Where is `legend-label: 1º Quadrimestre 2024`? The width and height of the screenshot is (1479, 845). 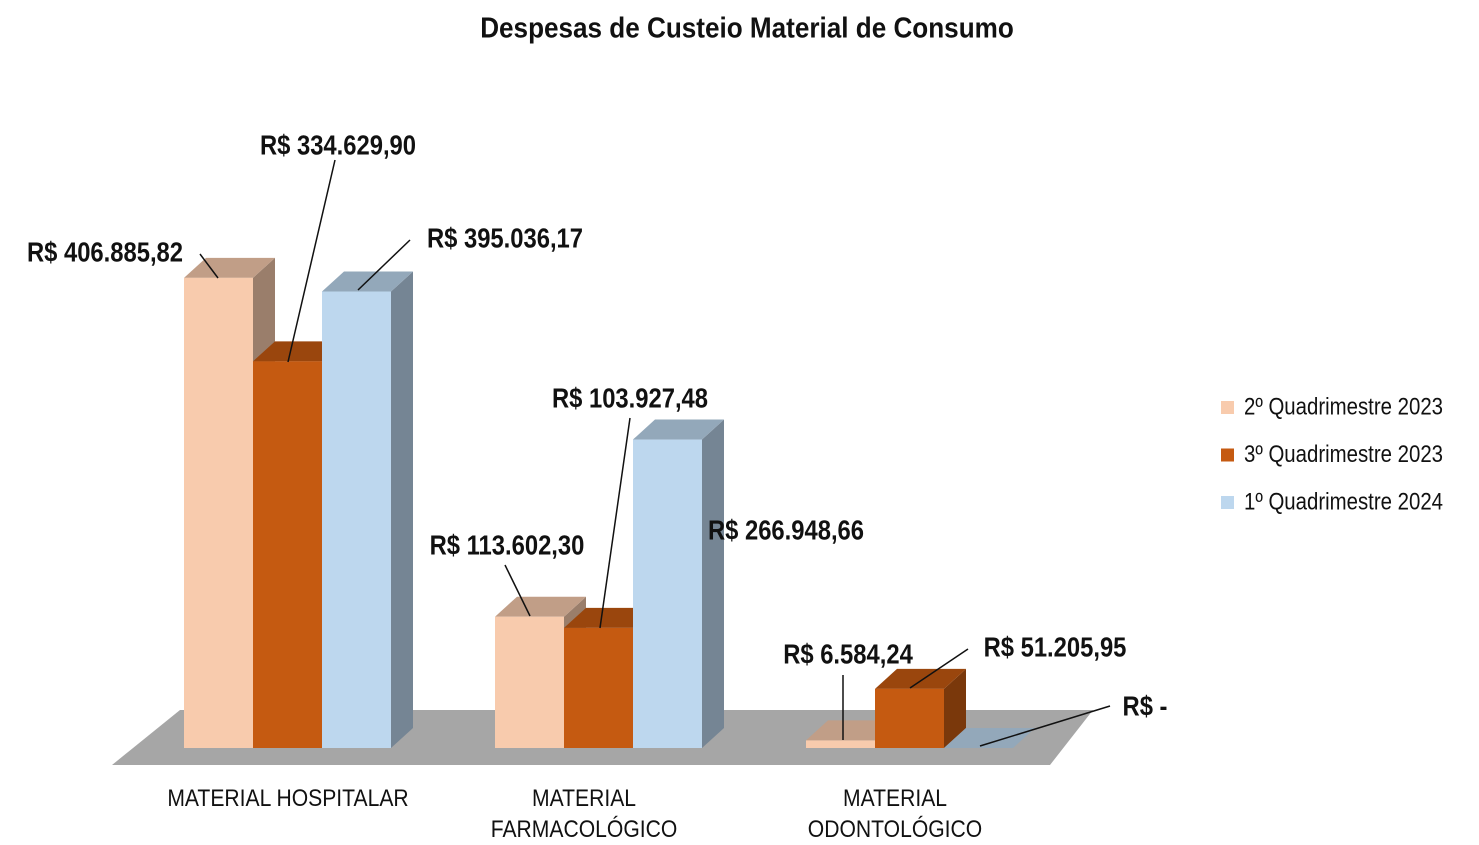 legend-label: 1º Quadrimestre 2024 is located at coordinates (1343, 501).